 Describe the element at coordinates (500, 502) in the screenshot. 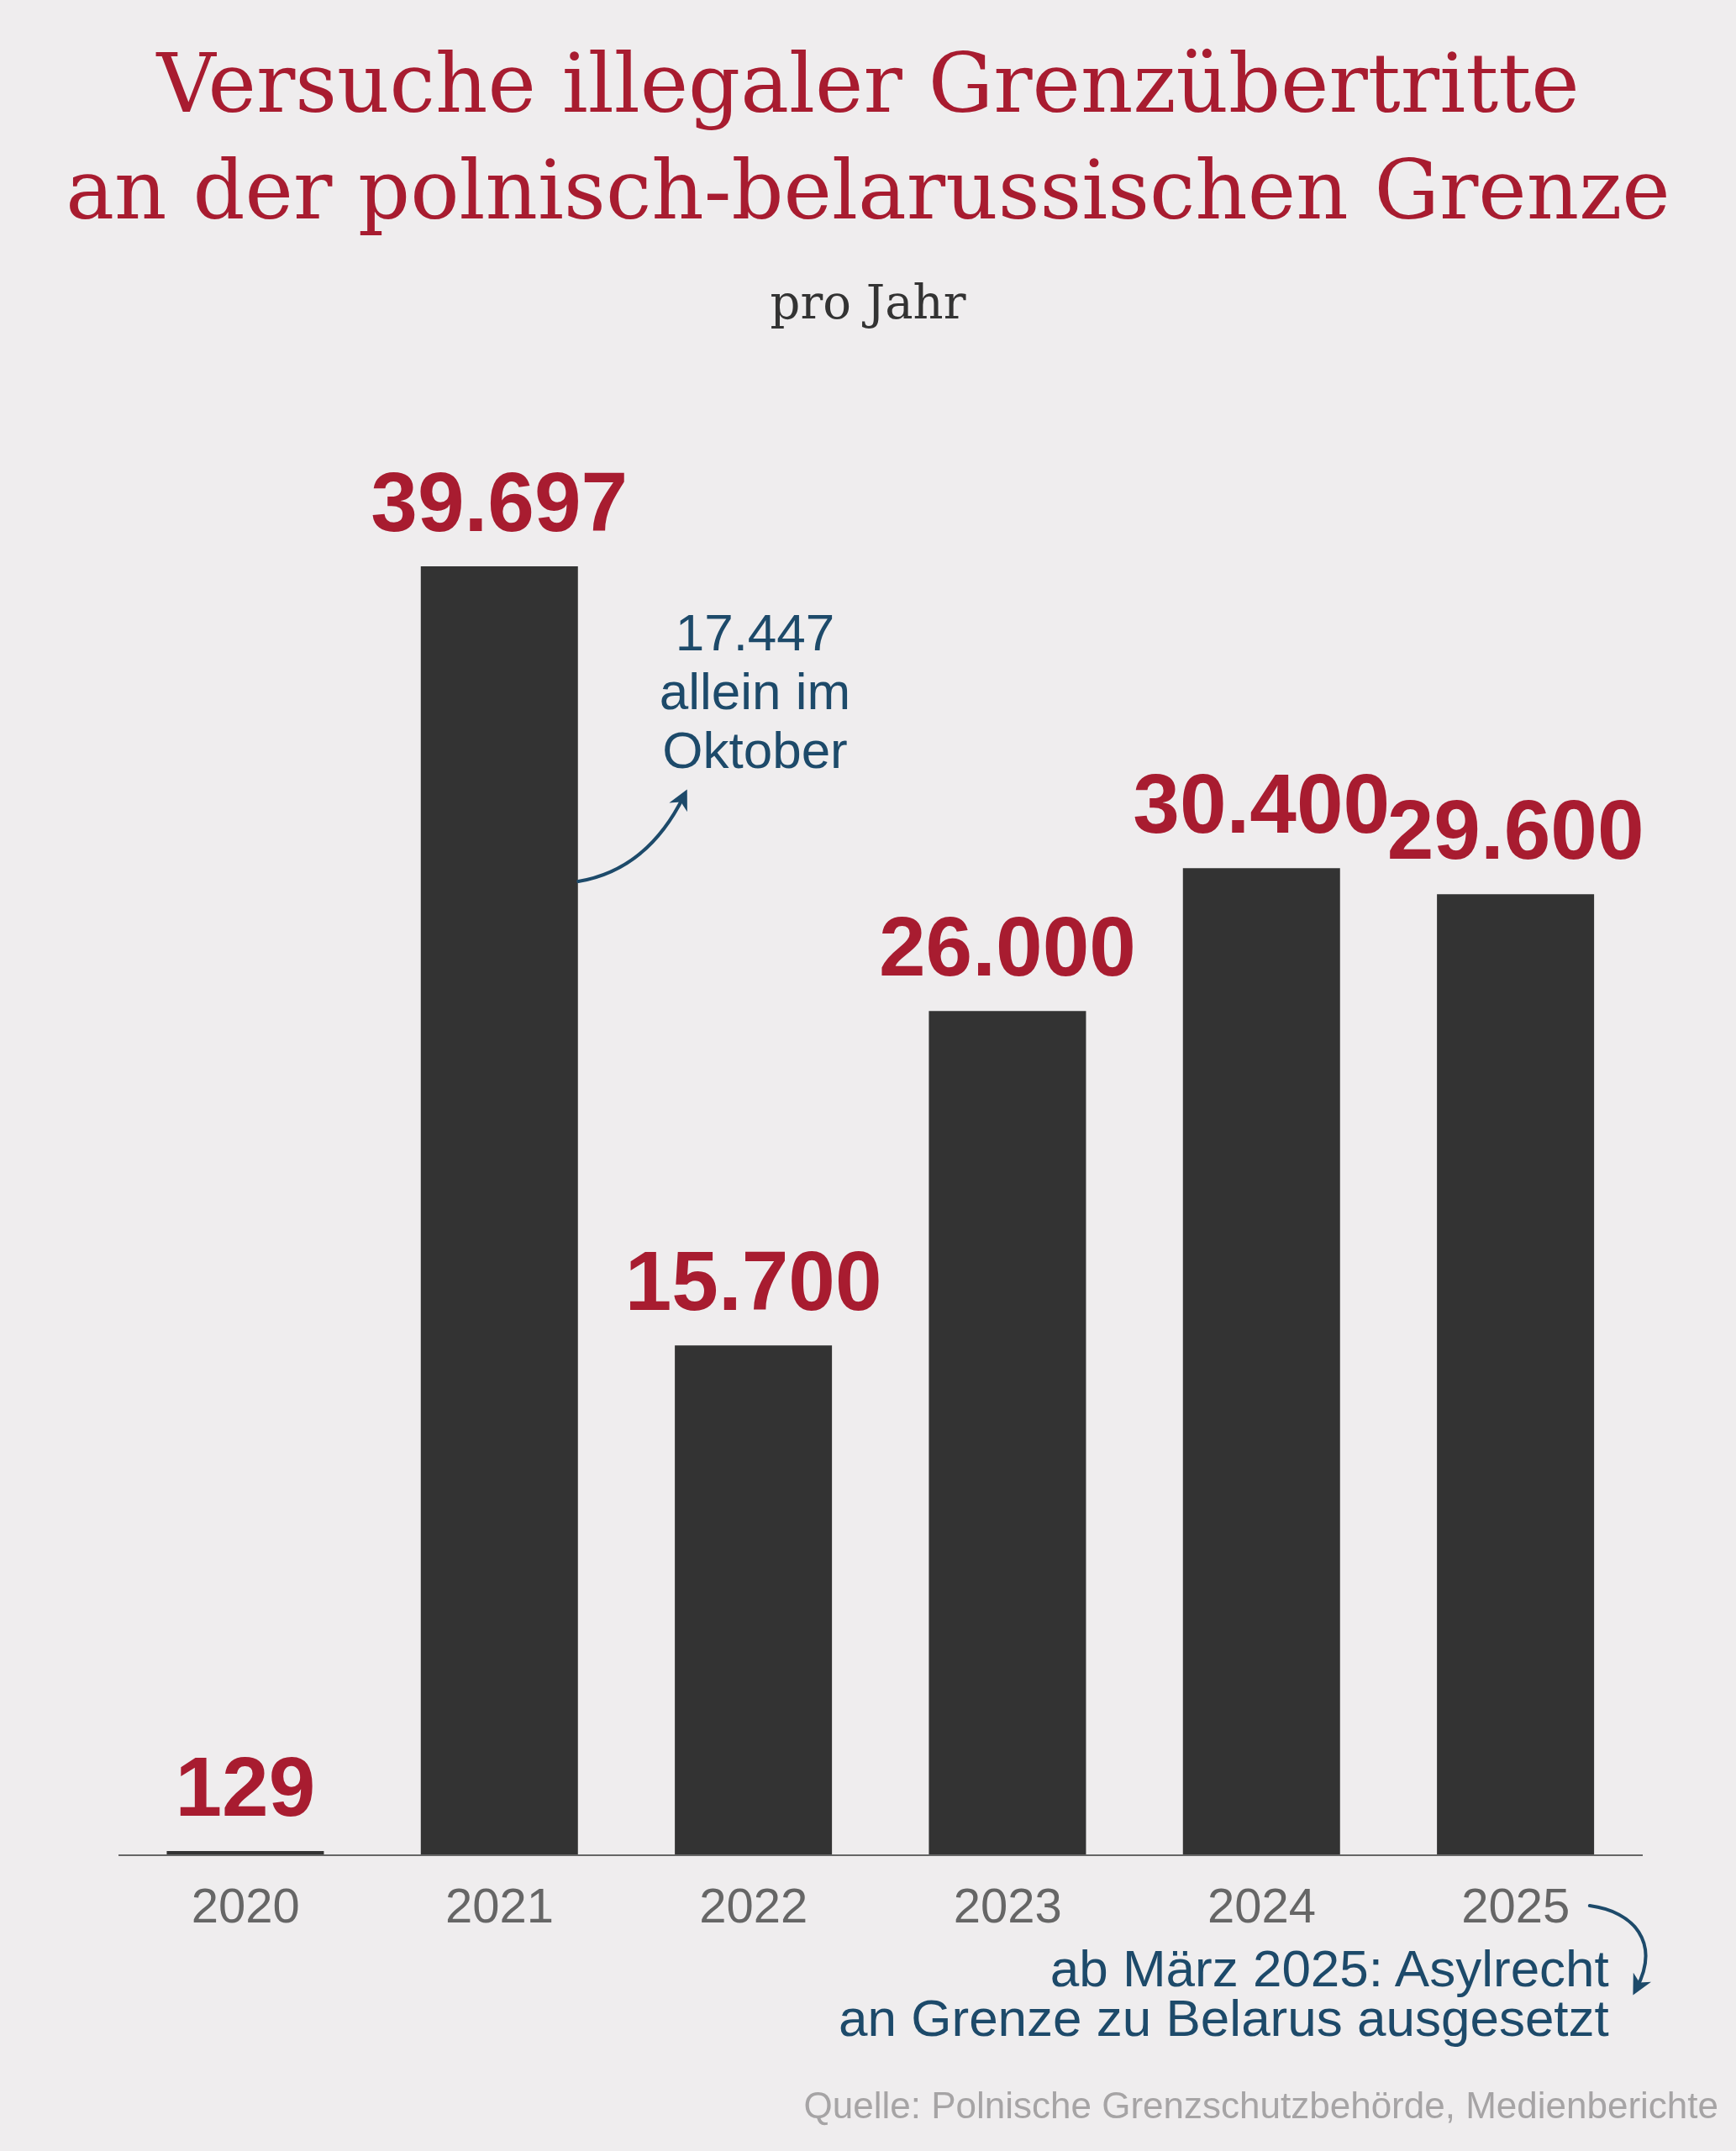

I see `data-label: 39.697` at that location.